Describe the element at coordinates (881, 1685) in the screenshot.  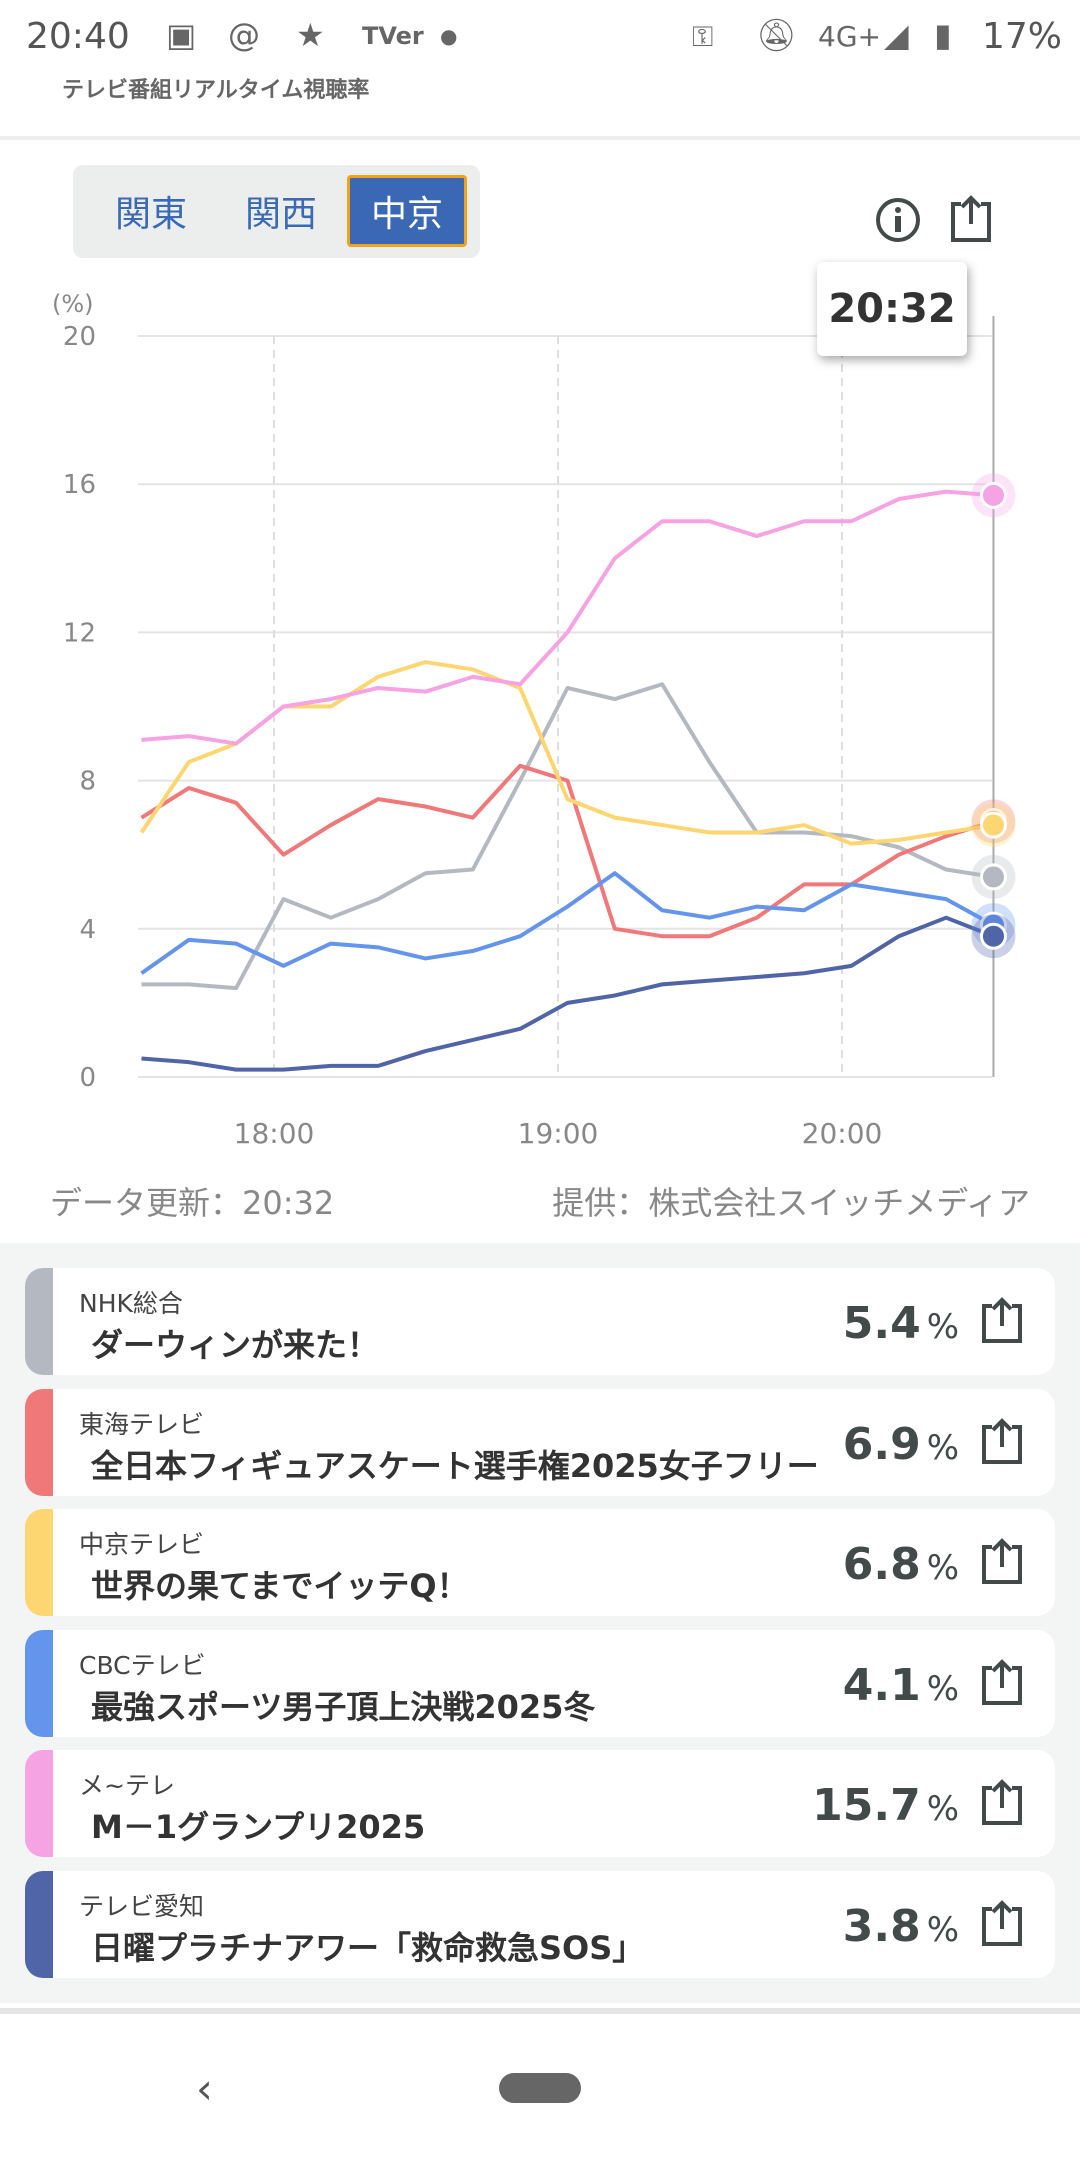
I see `rating-number: 4.1` at that location.